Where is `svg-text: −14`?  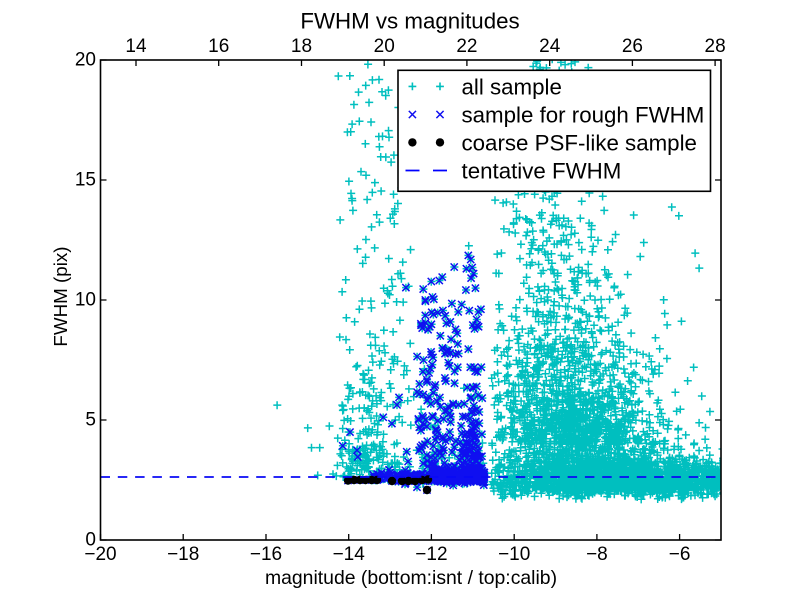 svg-text: −14 is located at coordinates (349, 554).